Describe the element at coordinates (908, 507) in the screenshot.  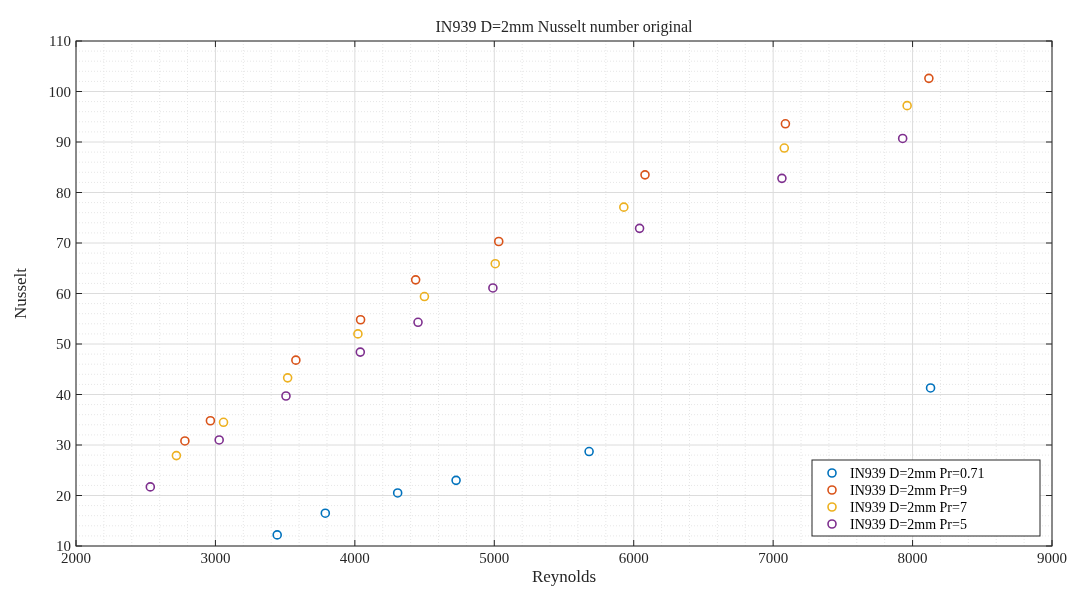
I see `legend-label: IN939 D=2mm Pr=7` at that location.